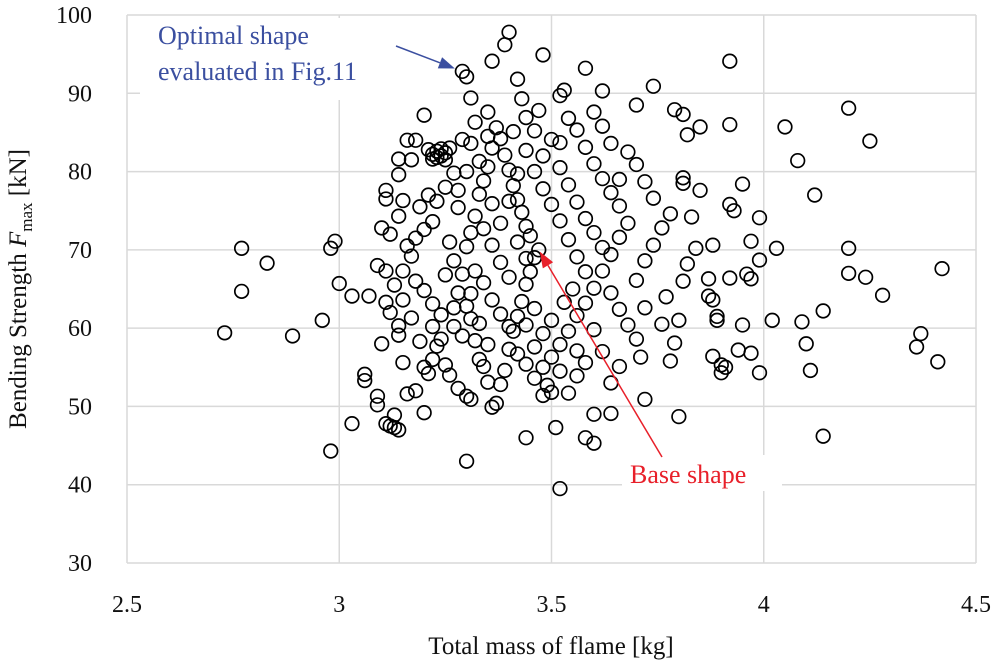 Image resolution: width=994 pixels, height=667 pixels. What do you see at coordinates (80, 407) in the screenshot?
I see `y-tick-label: 50` at bounding box center [80, 407].